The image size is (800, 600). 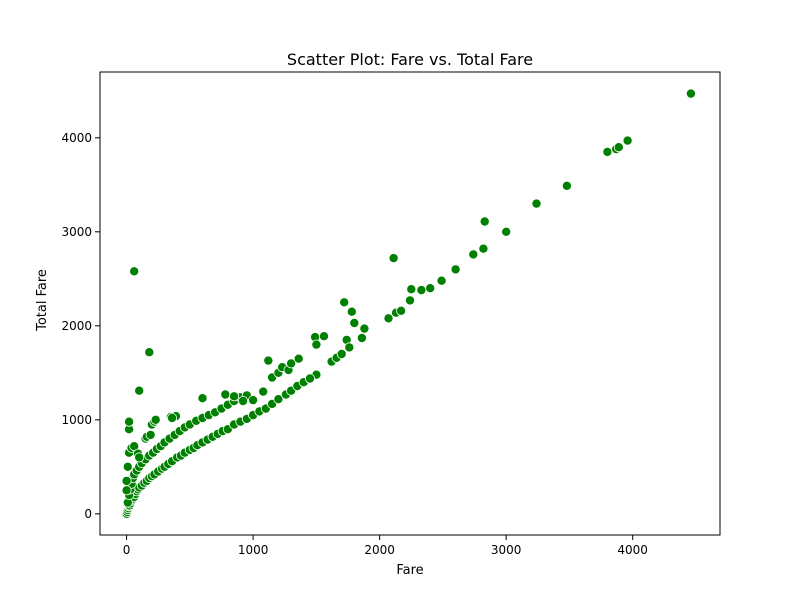 What do you see at coordinates (42, 300) in the screenshot?
I see `y-axis-label: Total Fare` at bounding box center [42, 300].